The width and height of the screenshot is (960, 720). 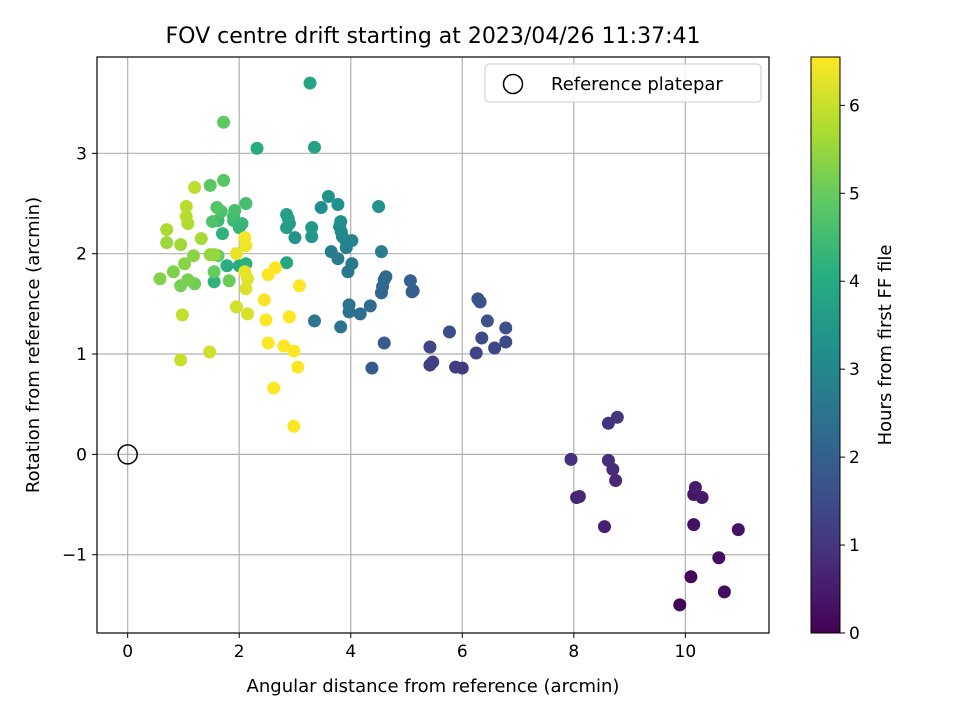 What do you see at coordinates (350, 652) in the screenshot?
I see `x-tick-label: 4` at bounding box center [350, 652].